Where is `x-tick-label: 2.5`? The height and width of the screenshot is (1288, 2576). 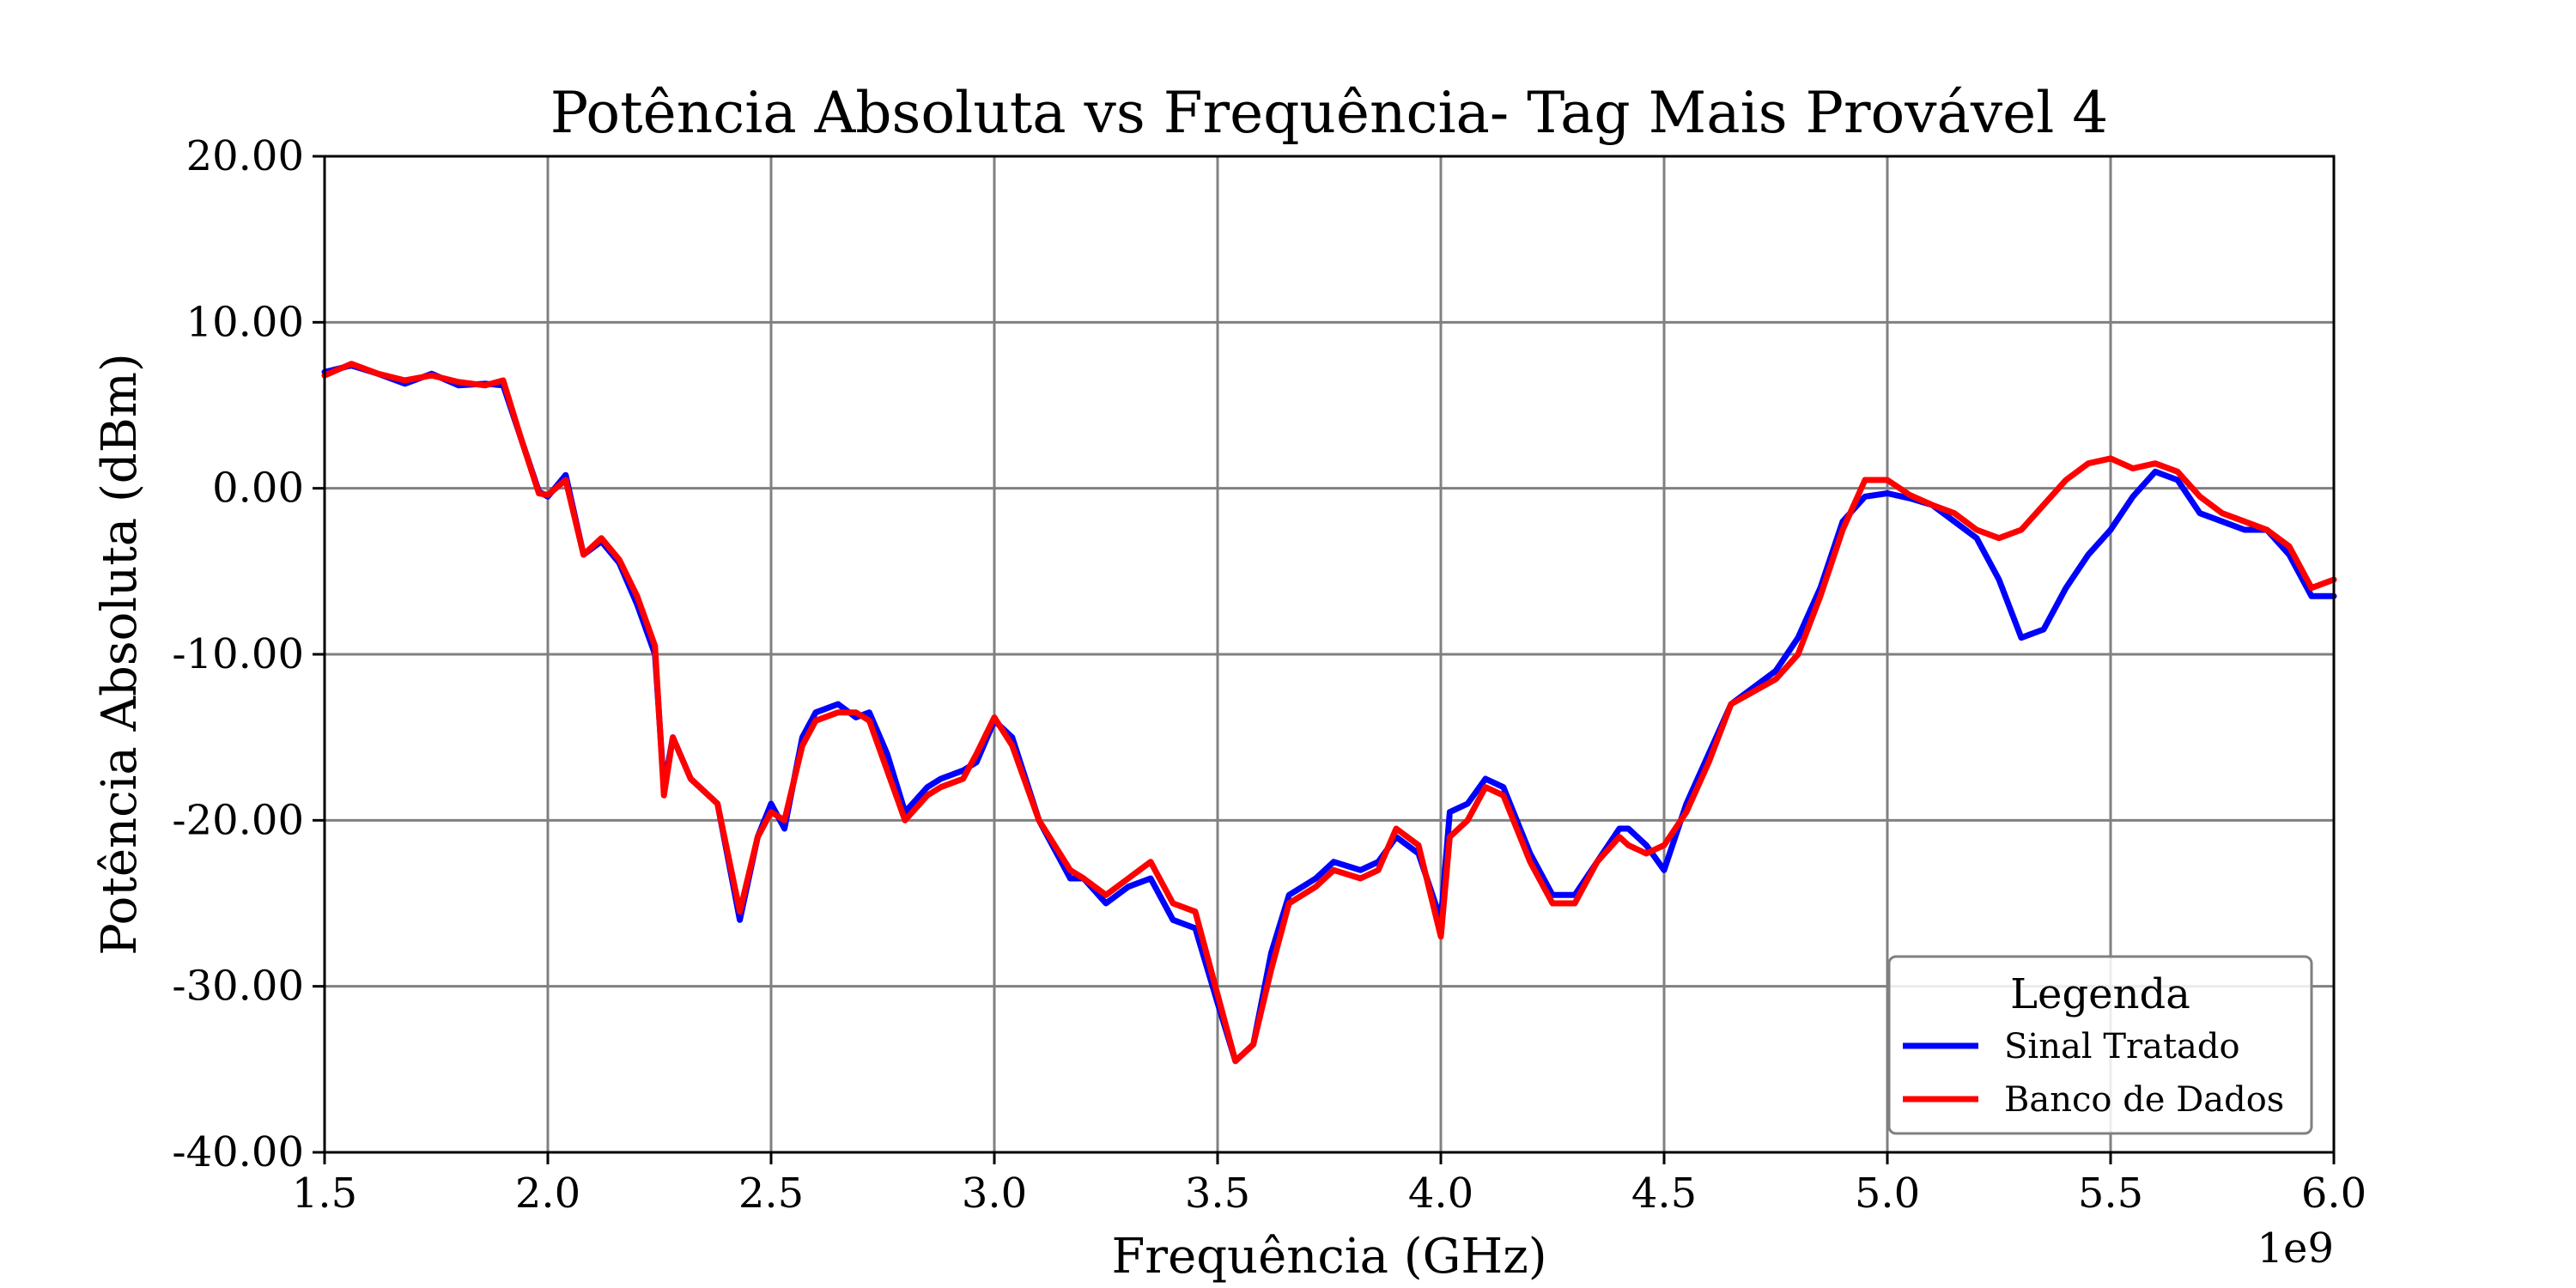
x-tick-label: 2.5 is located at coordinates (771, 1194).